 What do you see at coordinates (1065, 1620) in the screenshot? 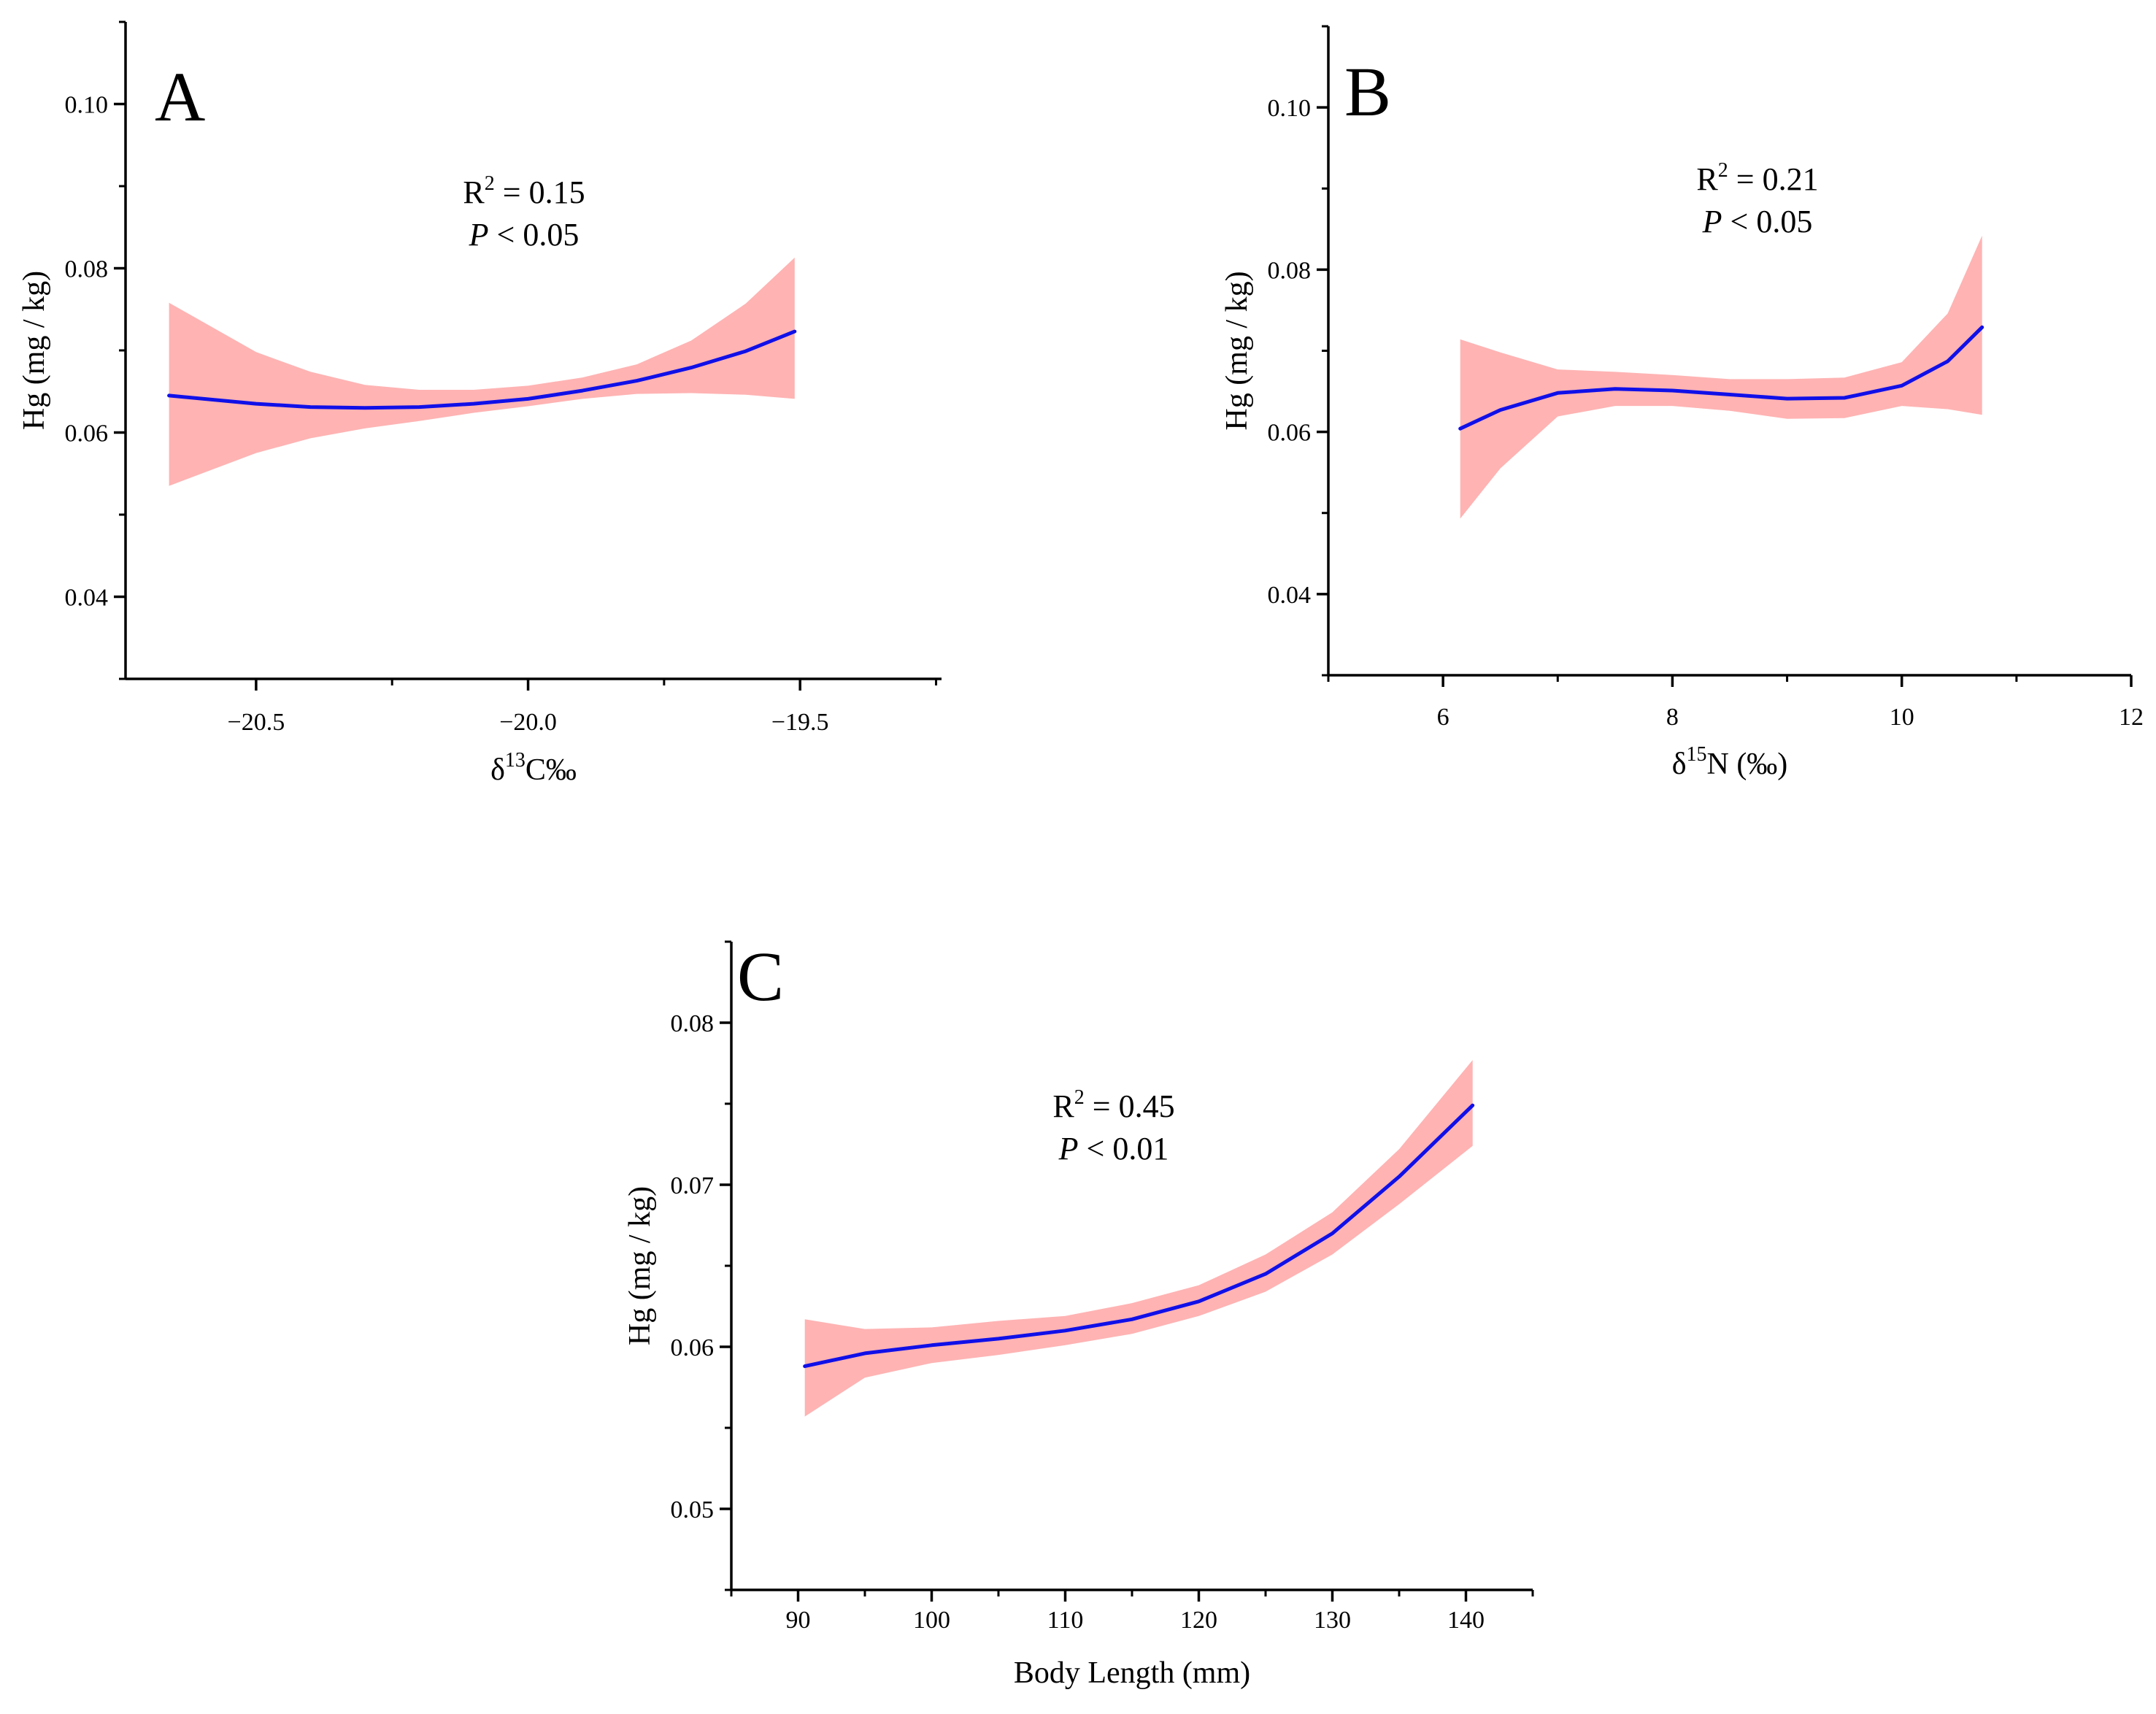
I see `x-tick-label-c: 110` at bounding box center [1065, 1620].